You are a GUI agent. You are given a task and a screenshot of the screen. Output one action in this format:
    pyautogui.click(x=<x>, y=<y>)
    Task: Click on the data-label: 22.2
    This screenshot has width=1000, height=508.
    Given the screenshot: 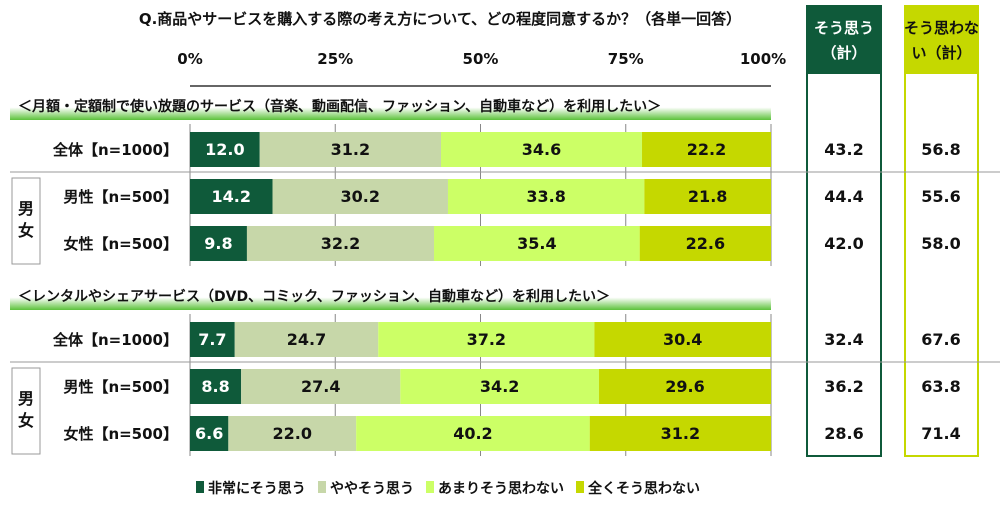 What is the action you would take?
    pyautogui.click(x=706, y=149)
    